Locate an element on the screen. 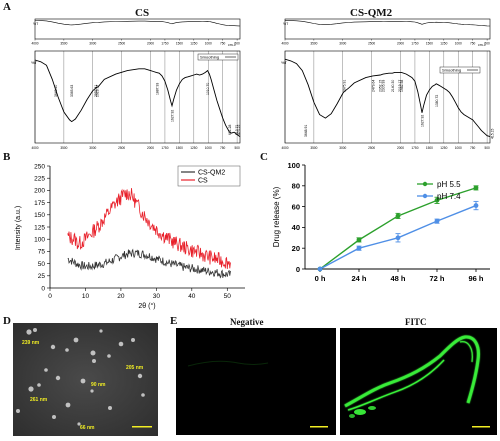 The image size is (500, 441). ftir-peak-label: 1380.72 is located at coordinates (437, 101).